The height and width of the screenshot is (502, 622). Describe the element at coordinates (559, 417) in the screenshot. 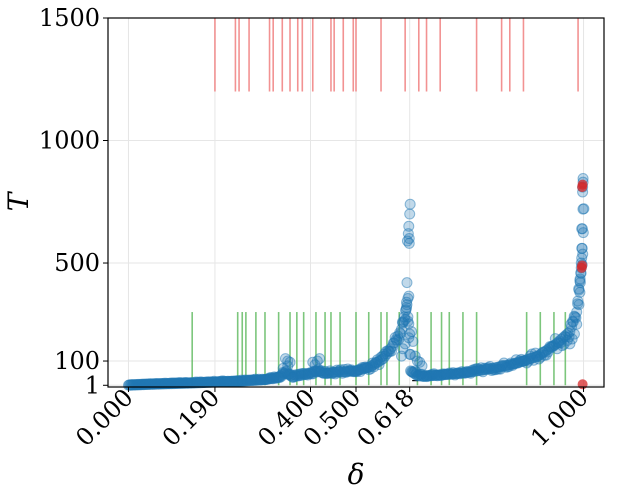

I see `x-tick-label: 1.000` at that location.